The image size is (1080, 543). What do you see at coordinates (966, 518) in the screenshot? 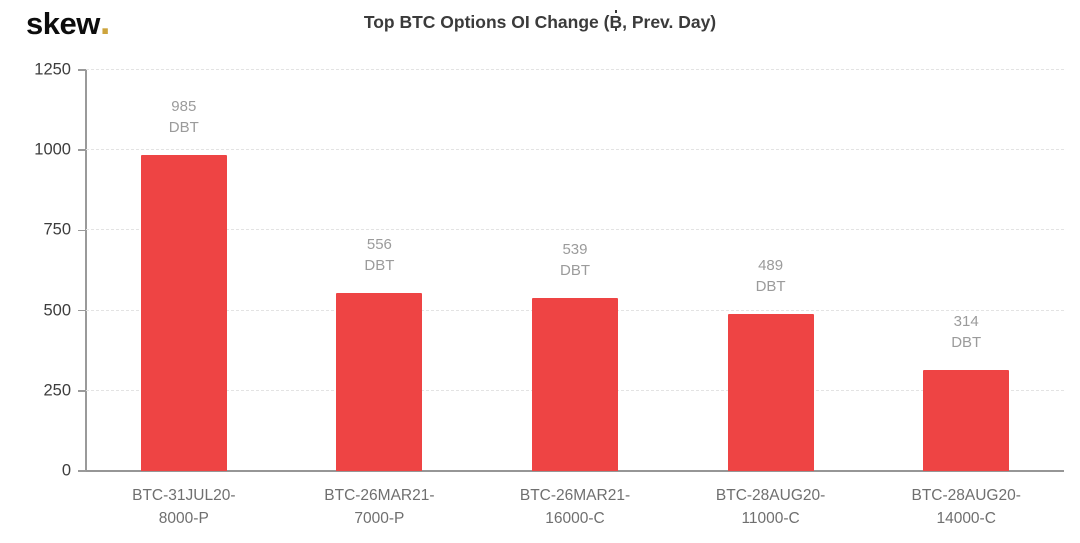
I see `x-category-line2: 14000-C` at bounding box center [966, 518].